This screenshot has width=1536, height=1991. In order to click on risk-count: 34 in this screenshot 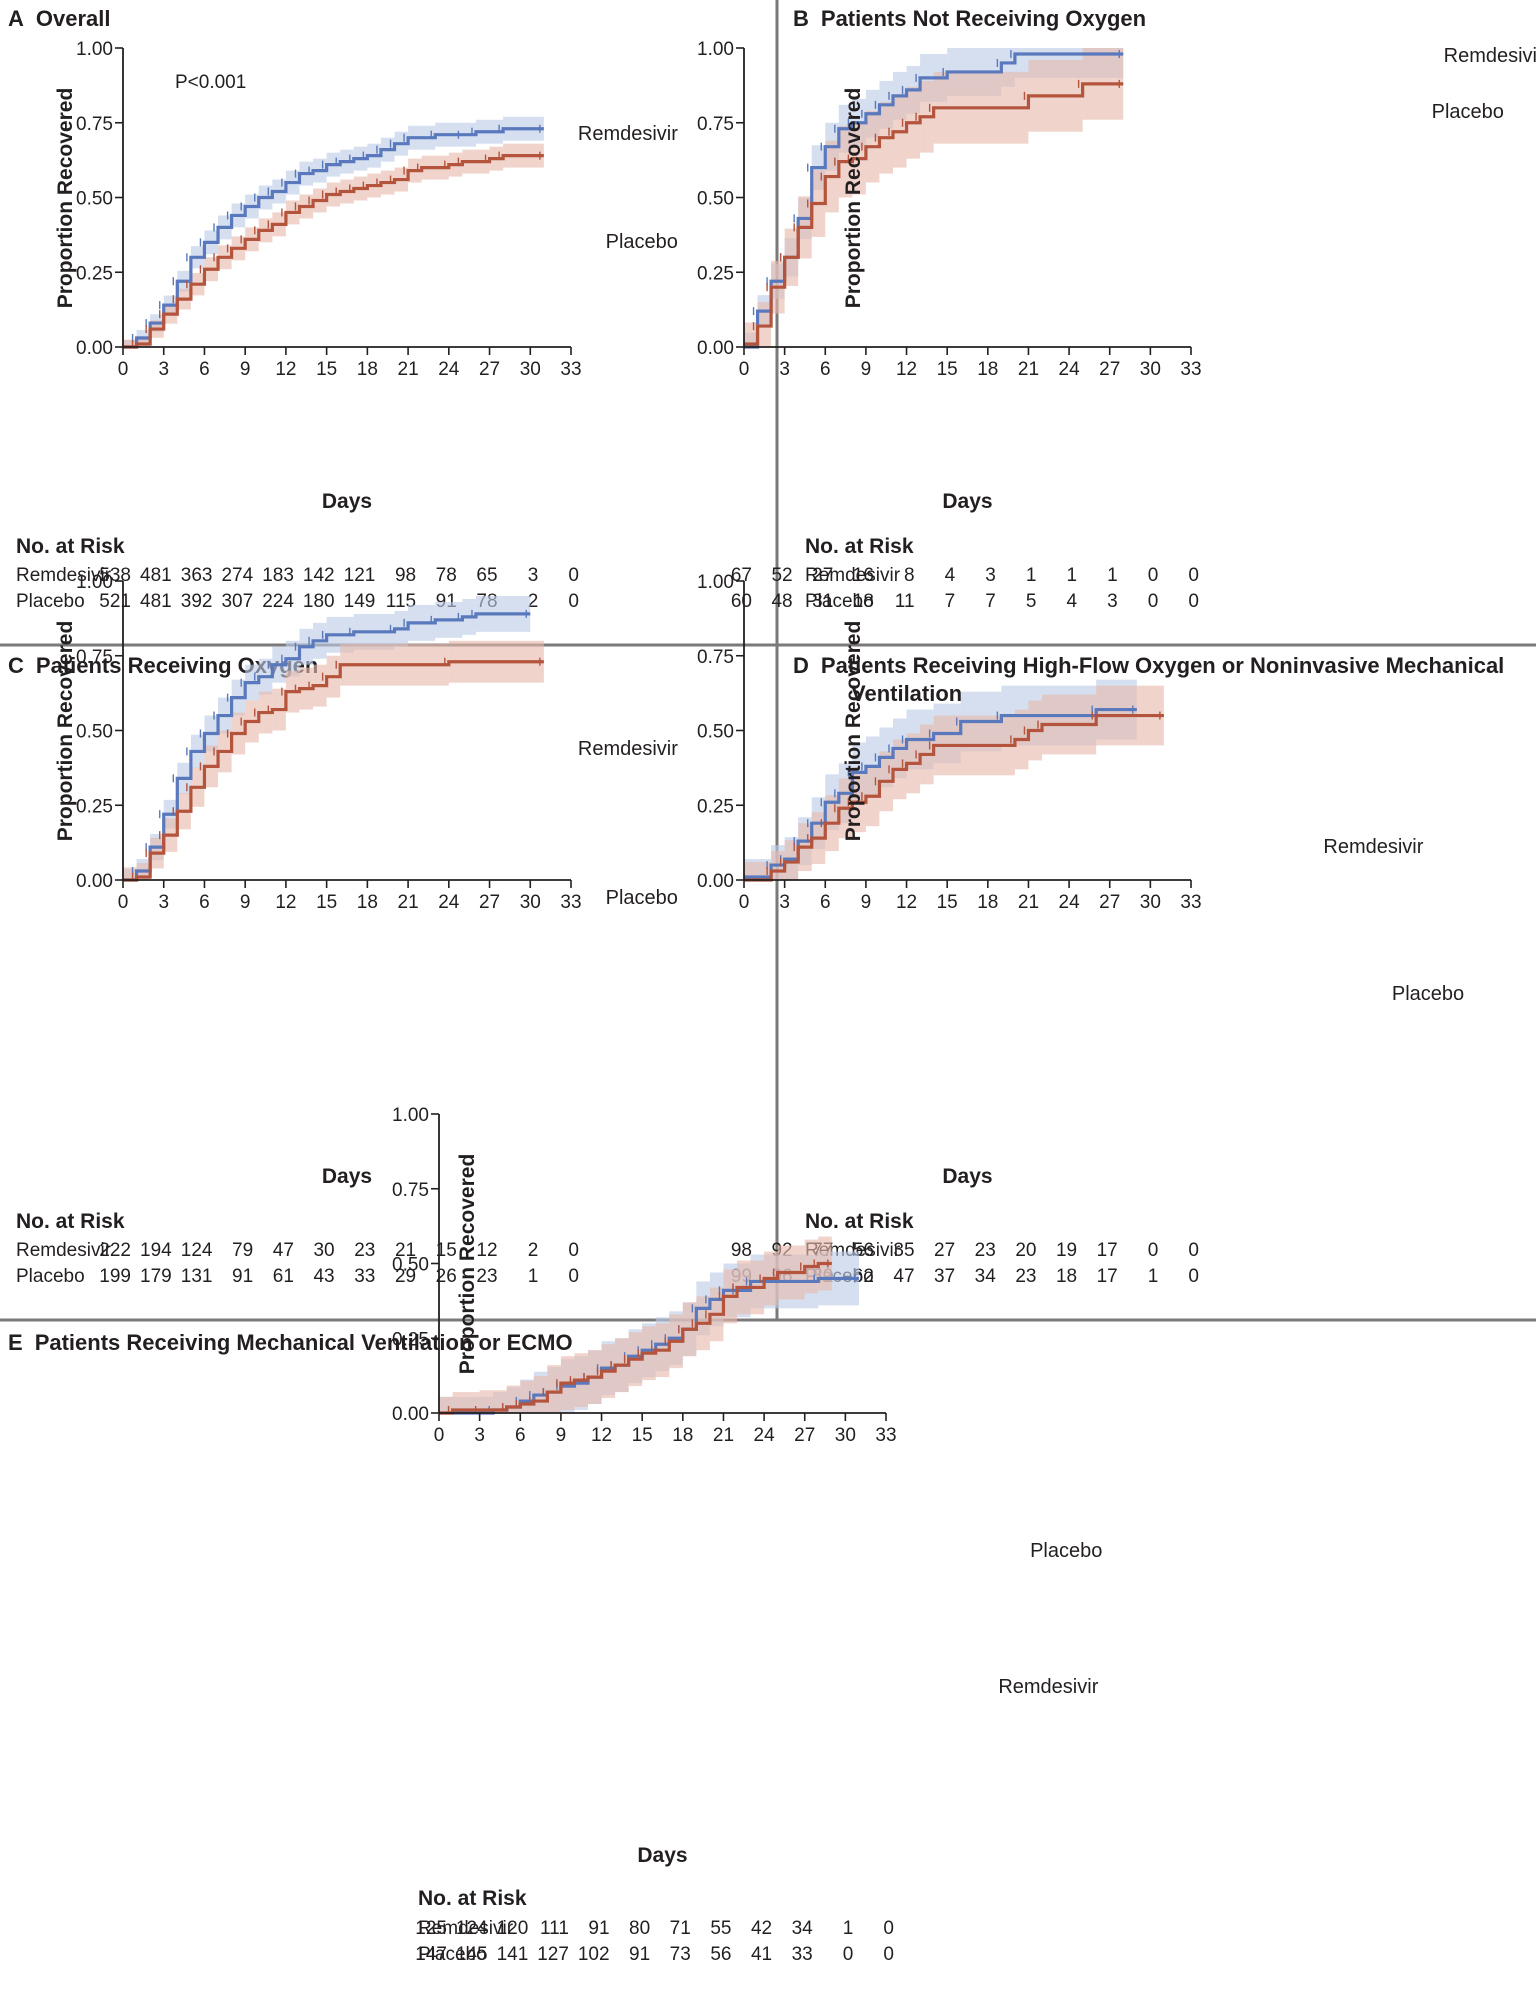, I will do `click(986, 1276)`.